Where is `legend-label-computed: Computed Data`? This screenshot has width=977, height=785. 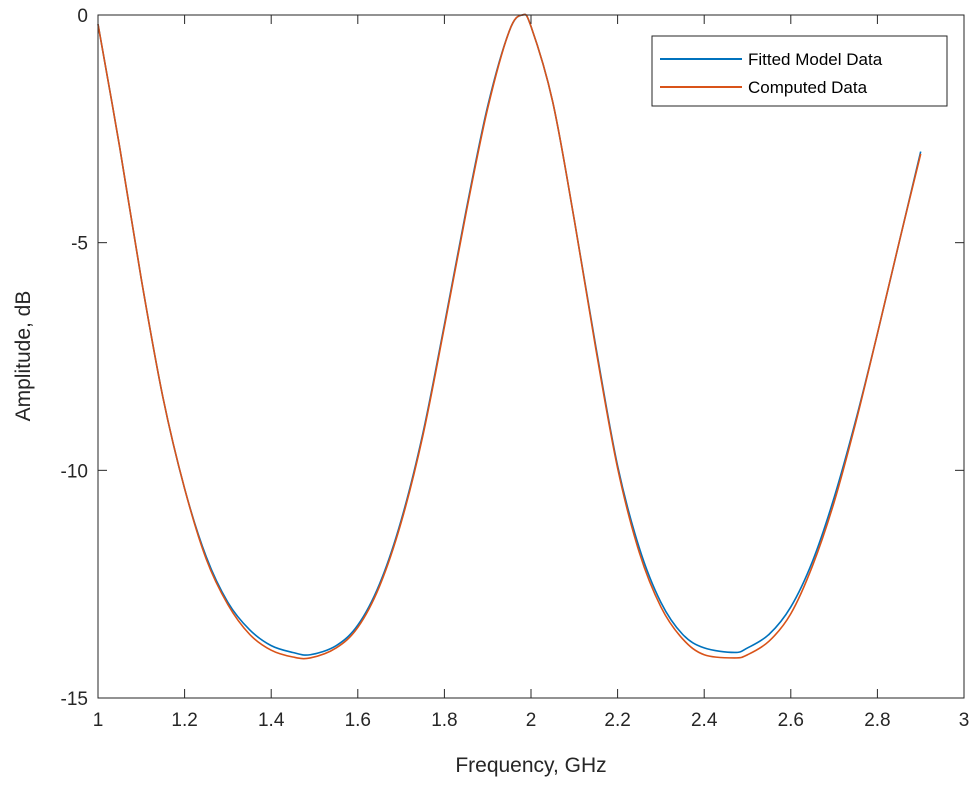
legend-label-computed: Computed Data is located at coordinates (808, 87).